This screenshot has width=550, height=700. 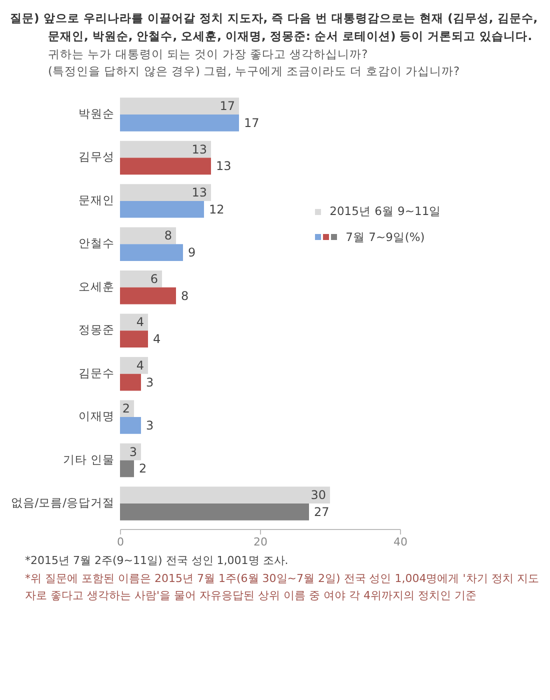 What do you see at coordinates (96, 200) in the screenshot?
I see `y-tick-label: 문재인` at bounding box center [96, 200].